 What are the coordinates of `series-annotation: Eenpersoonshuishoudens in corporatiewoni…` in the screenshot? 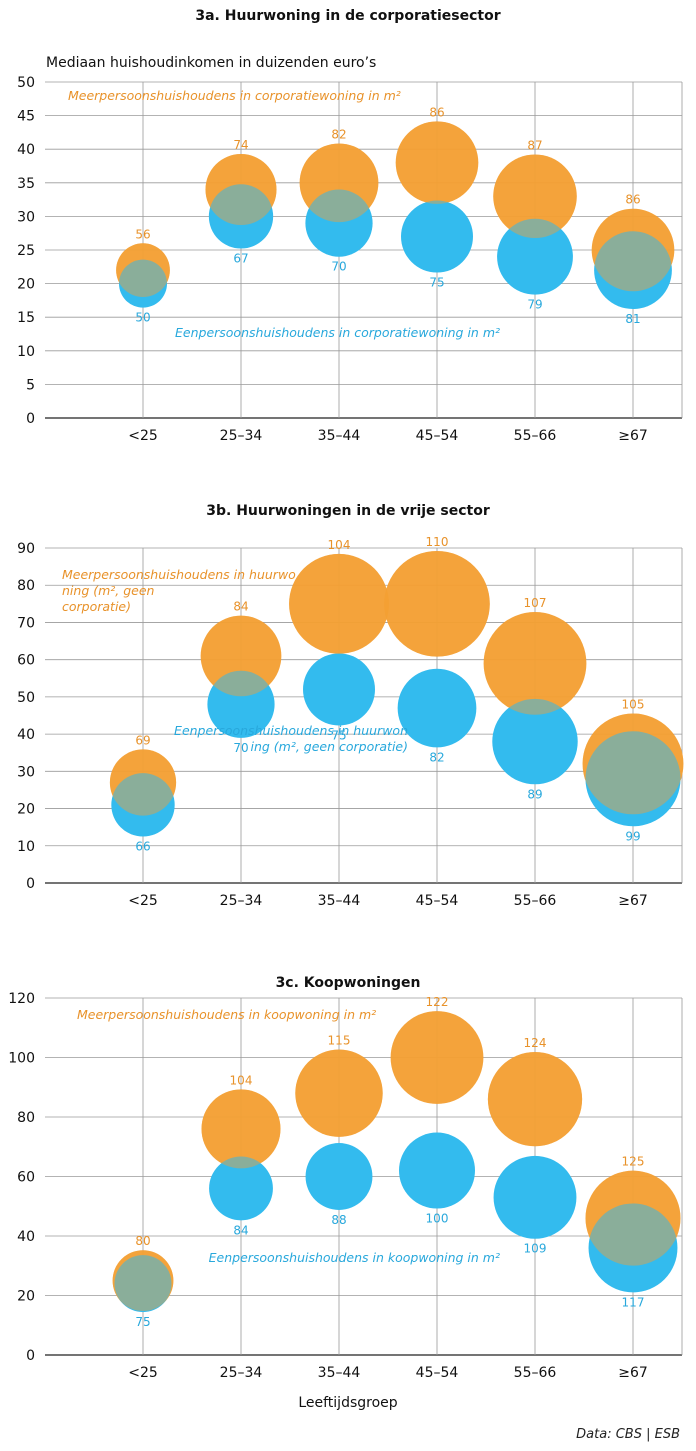 It's located at (337, 332).